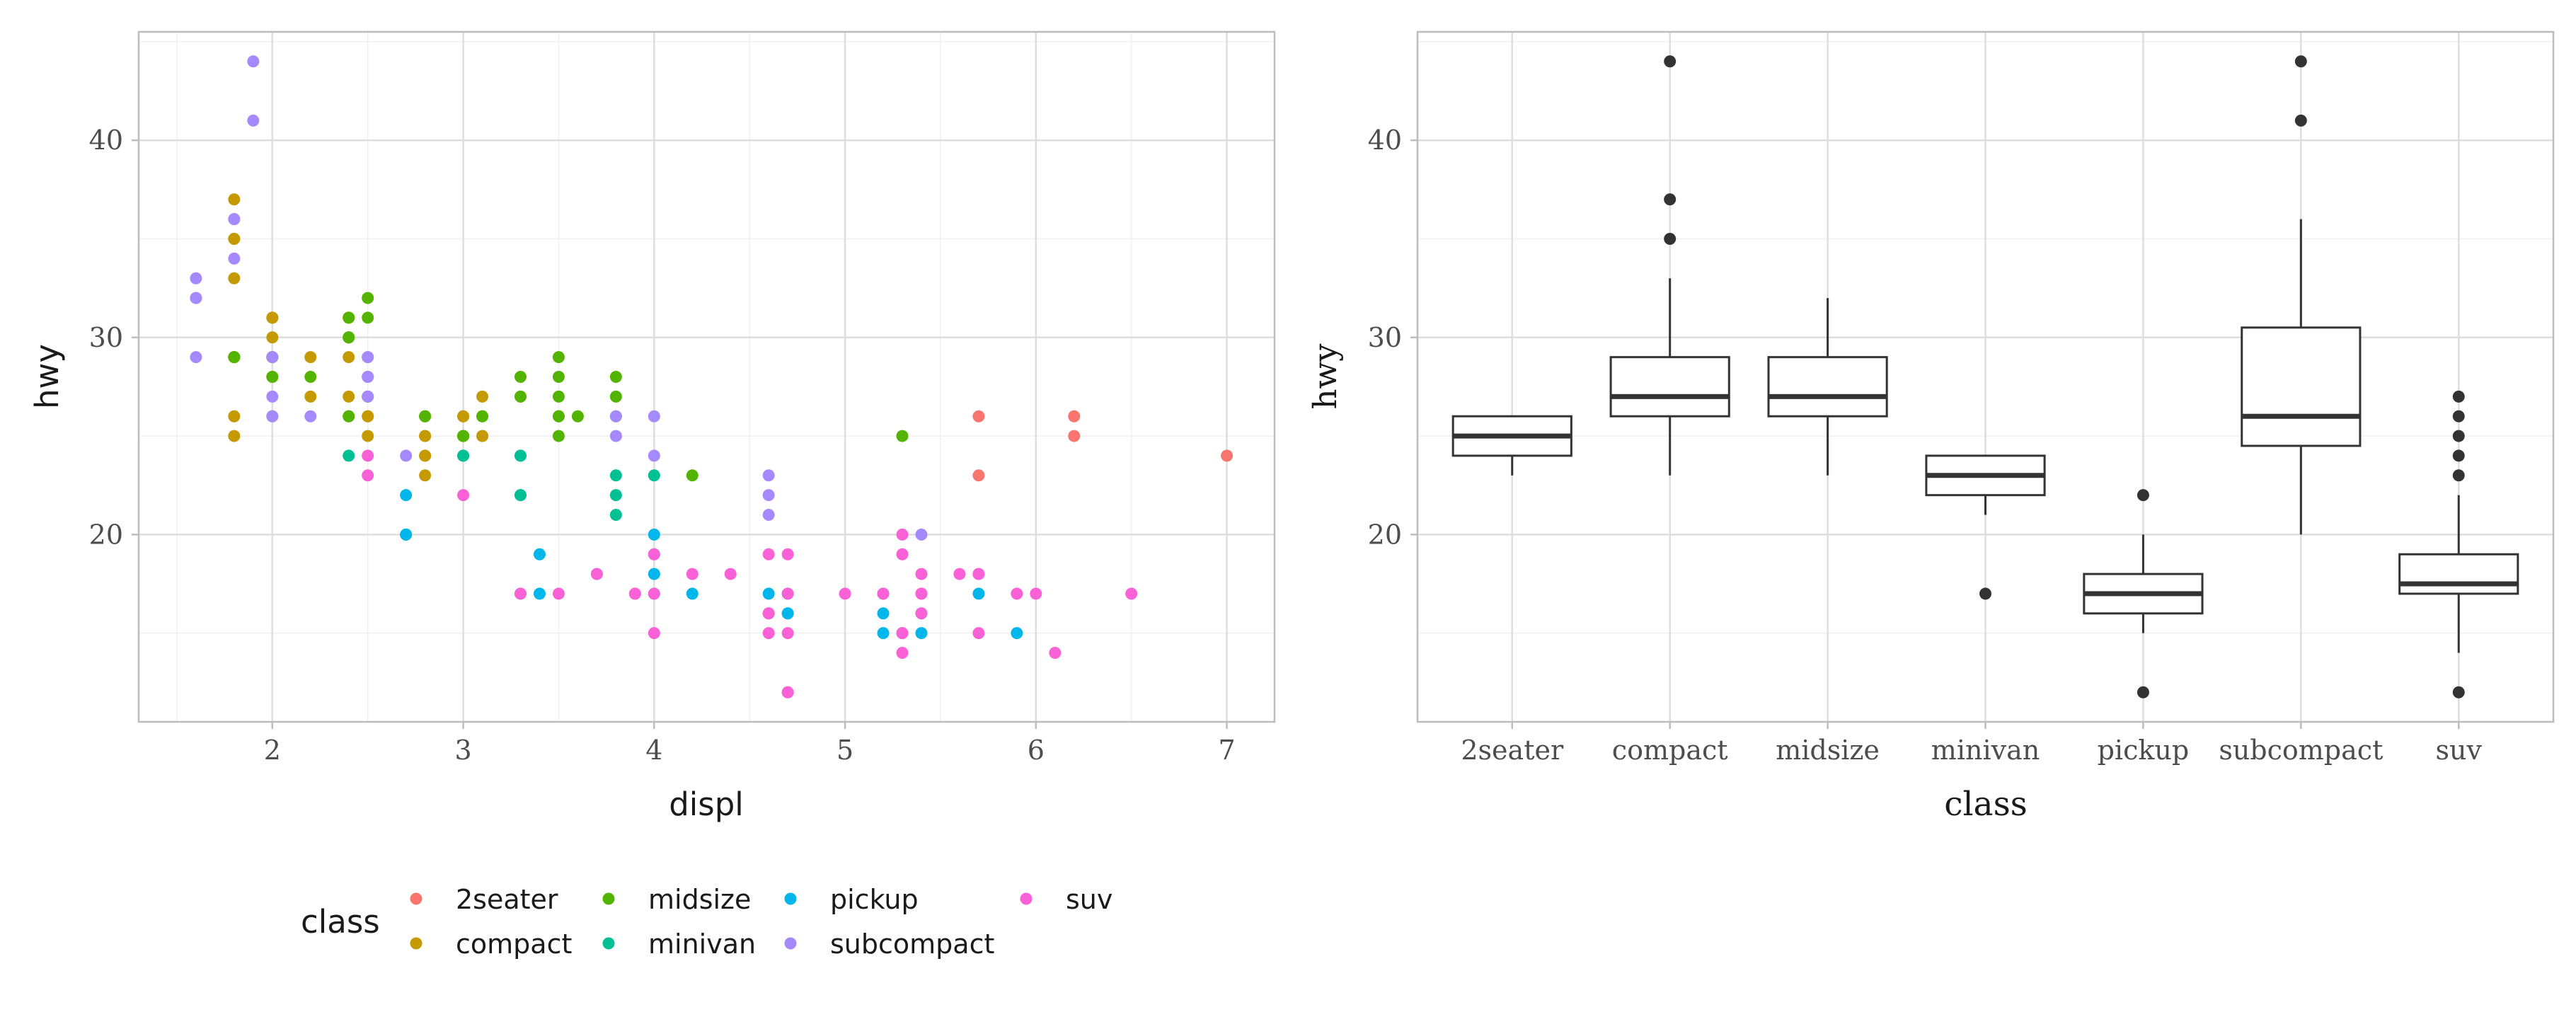 This screenshot has height=1012, width=2576. I want to click on legend-label-midsize: midsize, so click(699, 900).